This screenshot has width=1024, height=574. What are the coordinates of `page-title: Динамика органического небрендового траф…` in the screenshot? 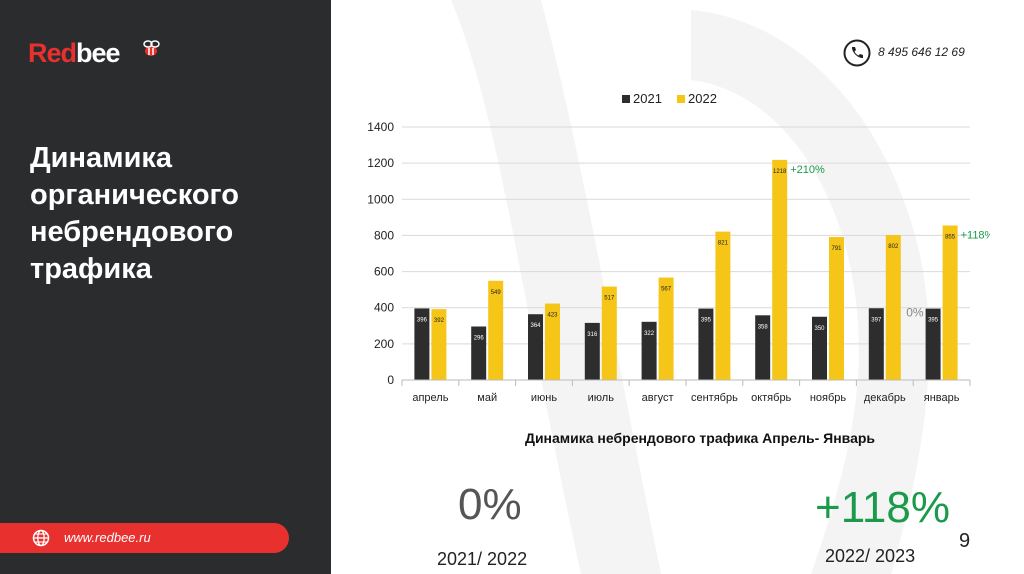 It's located at (170, 214).